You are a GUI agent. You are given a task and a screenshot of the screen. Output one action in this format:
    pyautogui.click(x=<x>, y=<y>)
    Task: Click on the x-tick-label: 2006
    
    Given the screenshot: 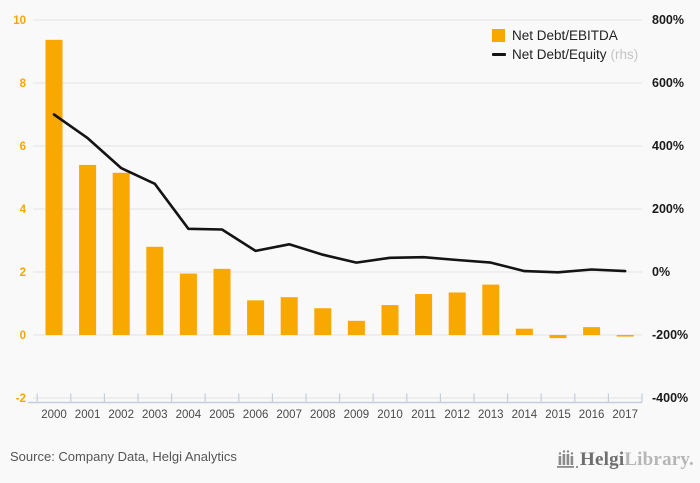 What is the action you would take?
    pyautogui.click(x=256, y=415)
    